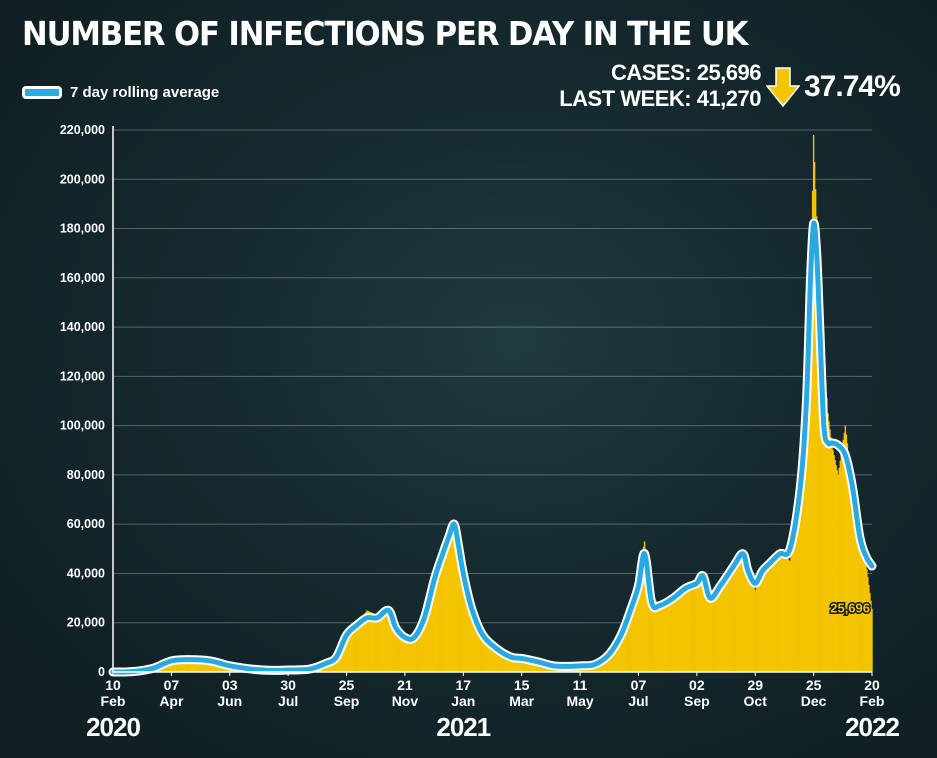 This screenshot has height=758, width=937. Describe the element at coordinates (385, 33) in the screenshot. I see `page-title: NUMBER OF INFECTIONS PER DAY IN THE UK` at that location.